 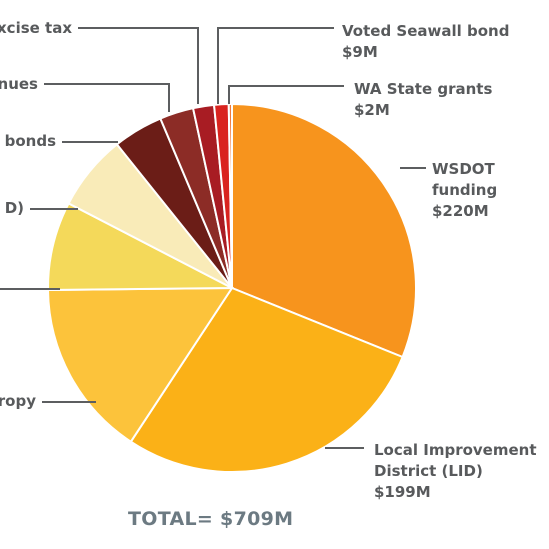 What do you see at coordinates (402, 492) in the screenshot?
I see `slice-label: $199M` at bounding box center [402, 492].